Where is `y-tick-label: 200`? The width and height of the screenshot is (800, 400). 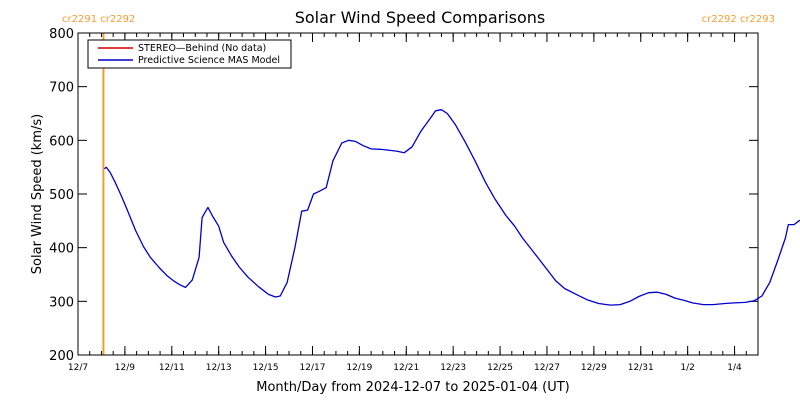
y-tick-label: 200 is located at coordinates (61, 356).